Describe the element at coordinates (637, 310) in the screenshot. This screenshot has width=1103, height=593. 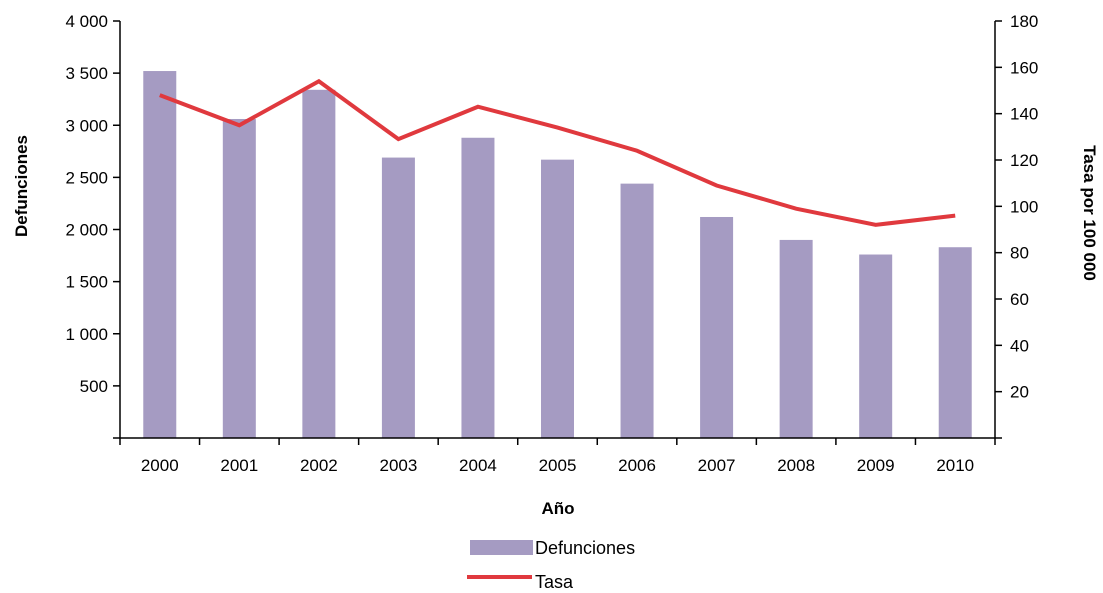
I see `bar-2006` at that location.